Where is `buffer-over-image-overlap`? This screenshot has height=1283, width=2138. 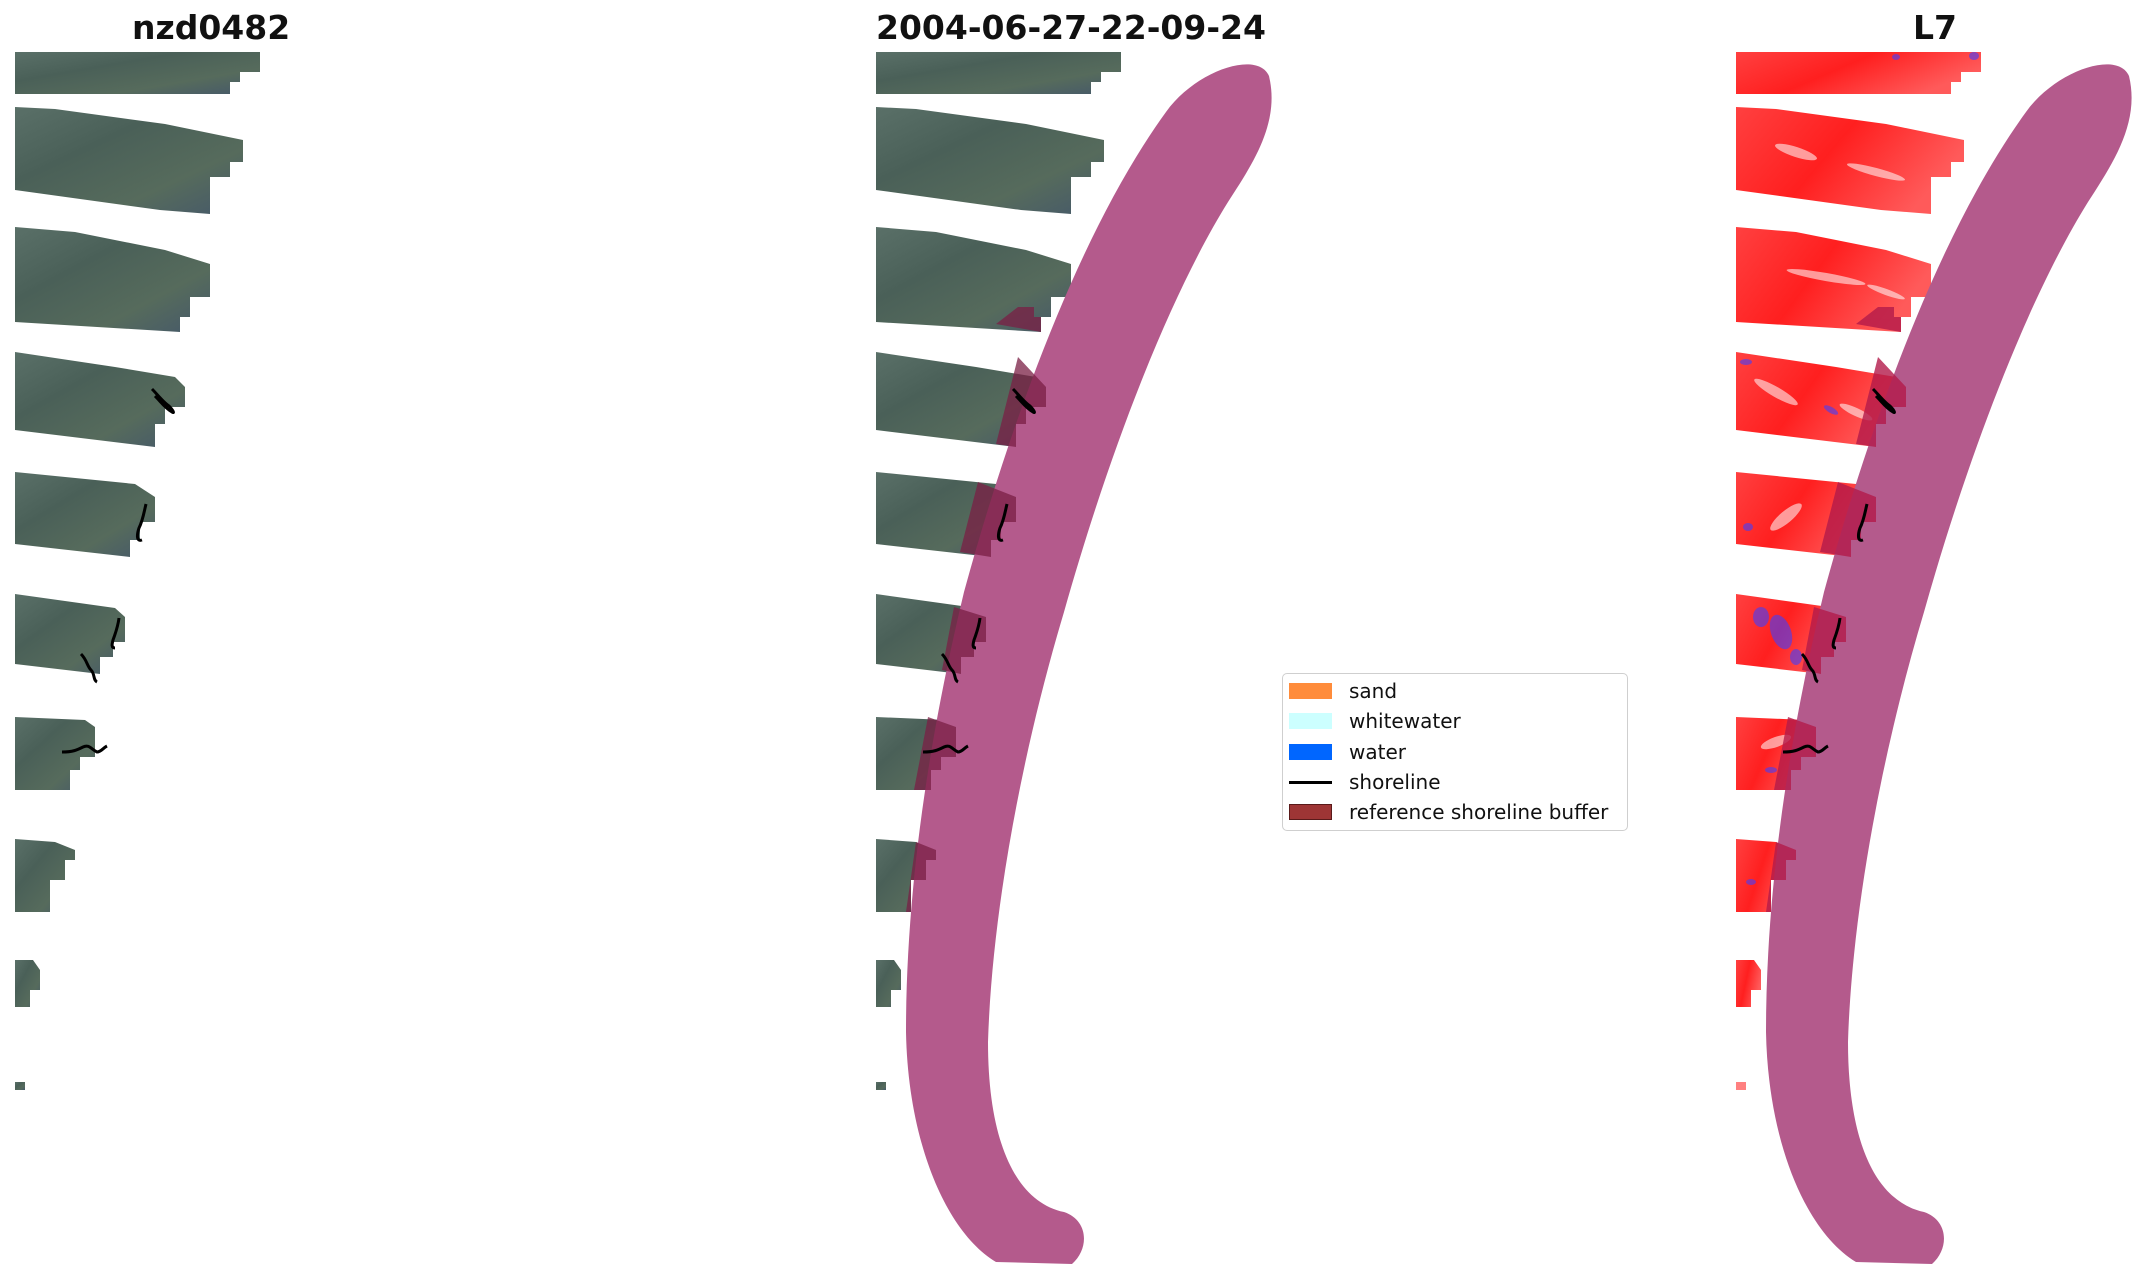
buffer-over-image-overlap is located at coordinates (1836, 609).